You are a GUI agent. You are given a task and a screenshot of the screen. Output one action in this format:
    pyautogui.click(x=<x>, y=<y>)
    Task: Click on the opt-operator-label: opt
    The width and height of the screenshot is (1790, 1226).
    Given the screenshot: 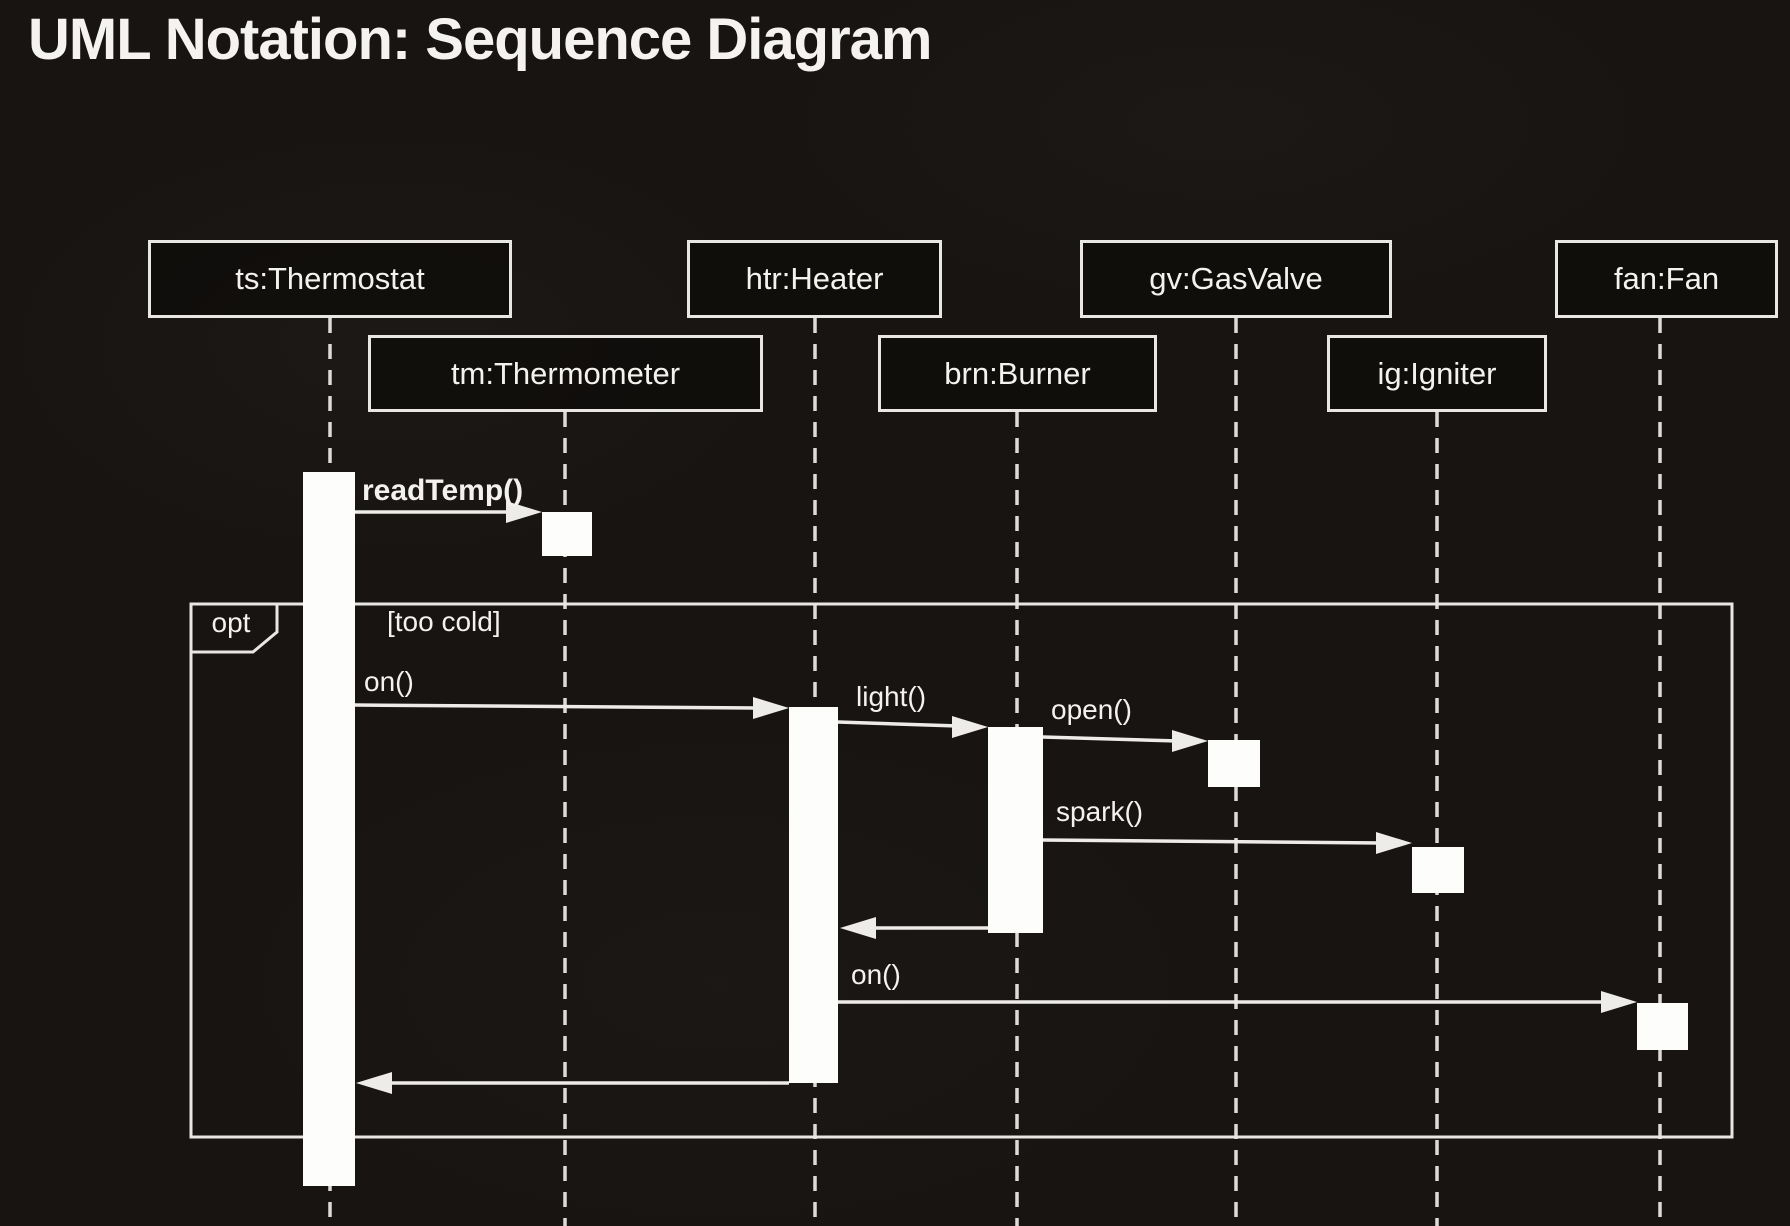 What is the action you would take?
    pyautogui.click(x=231, y=622)
    